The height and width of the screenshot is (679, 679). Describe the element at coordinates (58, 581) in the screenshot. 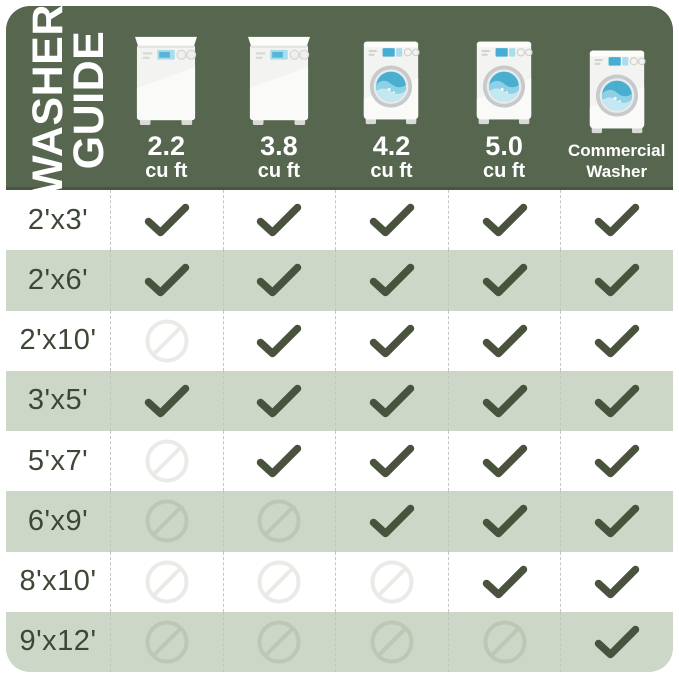

I see `rug-size-label: 8'x10'` at that location.